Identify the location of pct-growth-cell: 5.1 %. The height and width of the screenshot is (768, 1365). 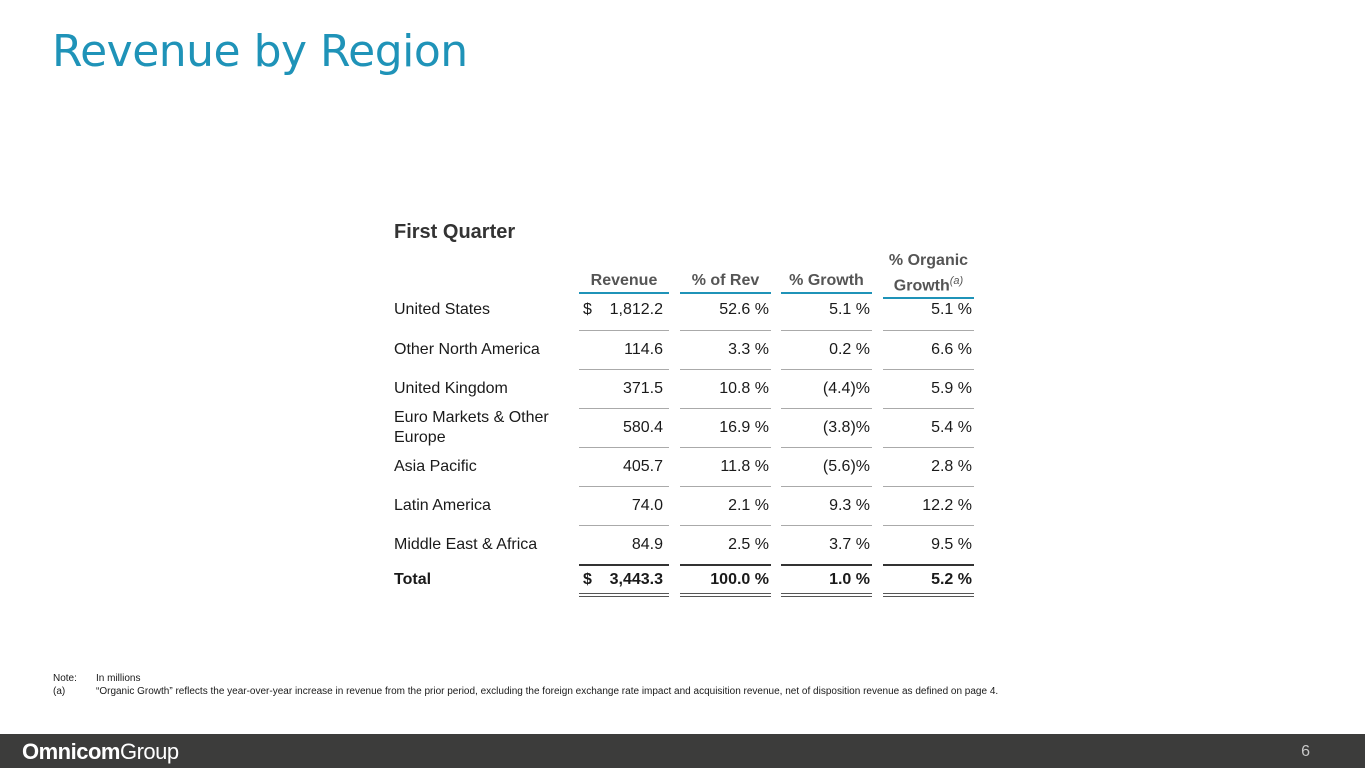
(826, 310).